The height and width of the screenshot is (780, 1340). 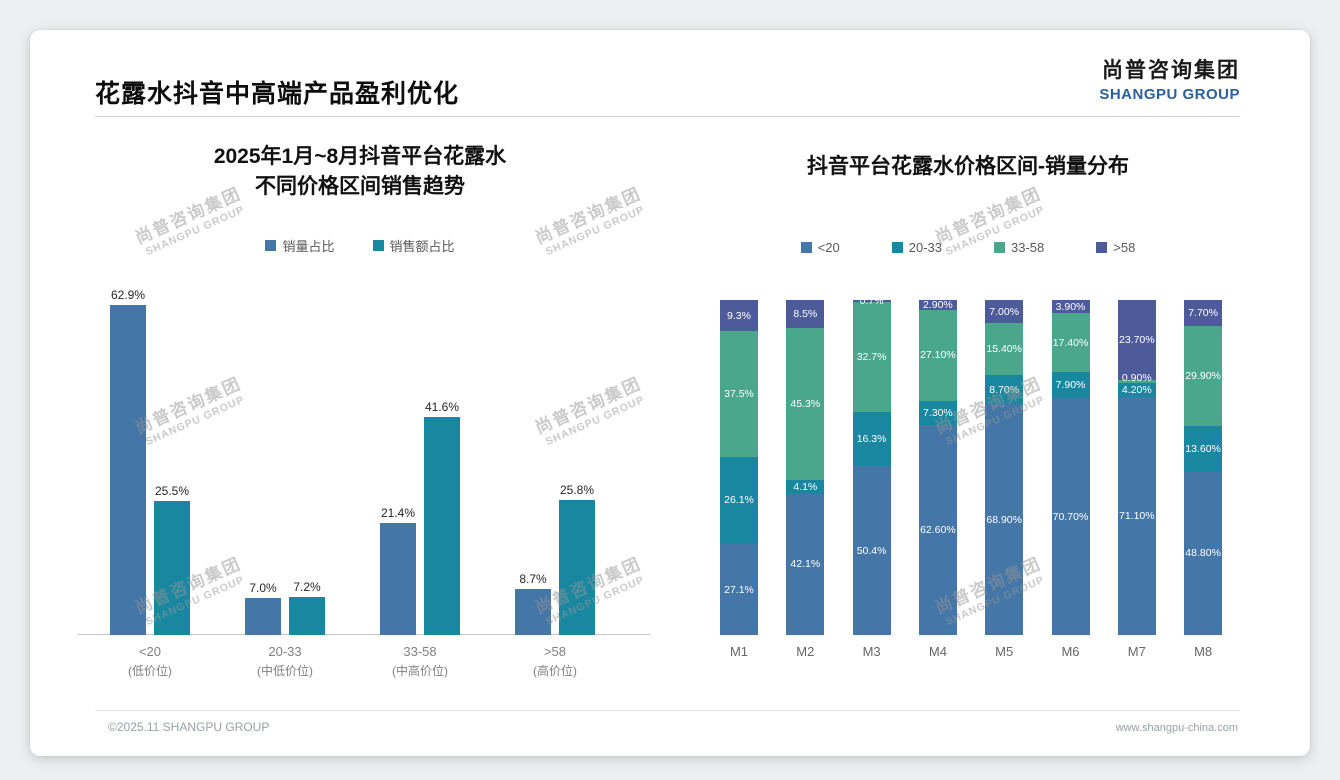 What do you see at coordinates (995, 231) in the screenshot?
I see `watermark-en-text: SHANGPU GROUP` at bounding box center [995, 231].